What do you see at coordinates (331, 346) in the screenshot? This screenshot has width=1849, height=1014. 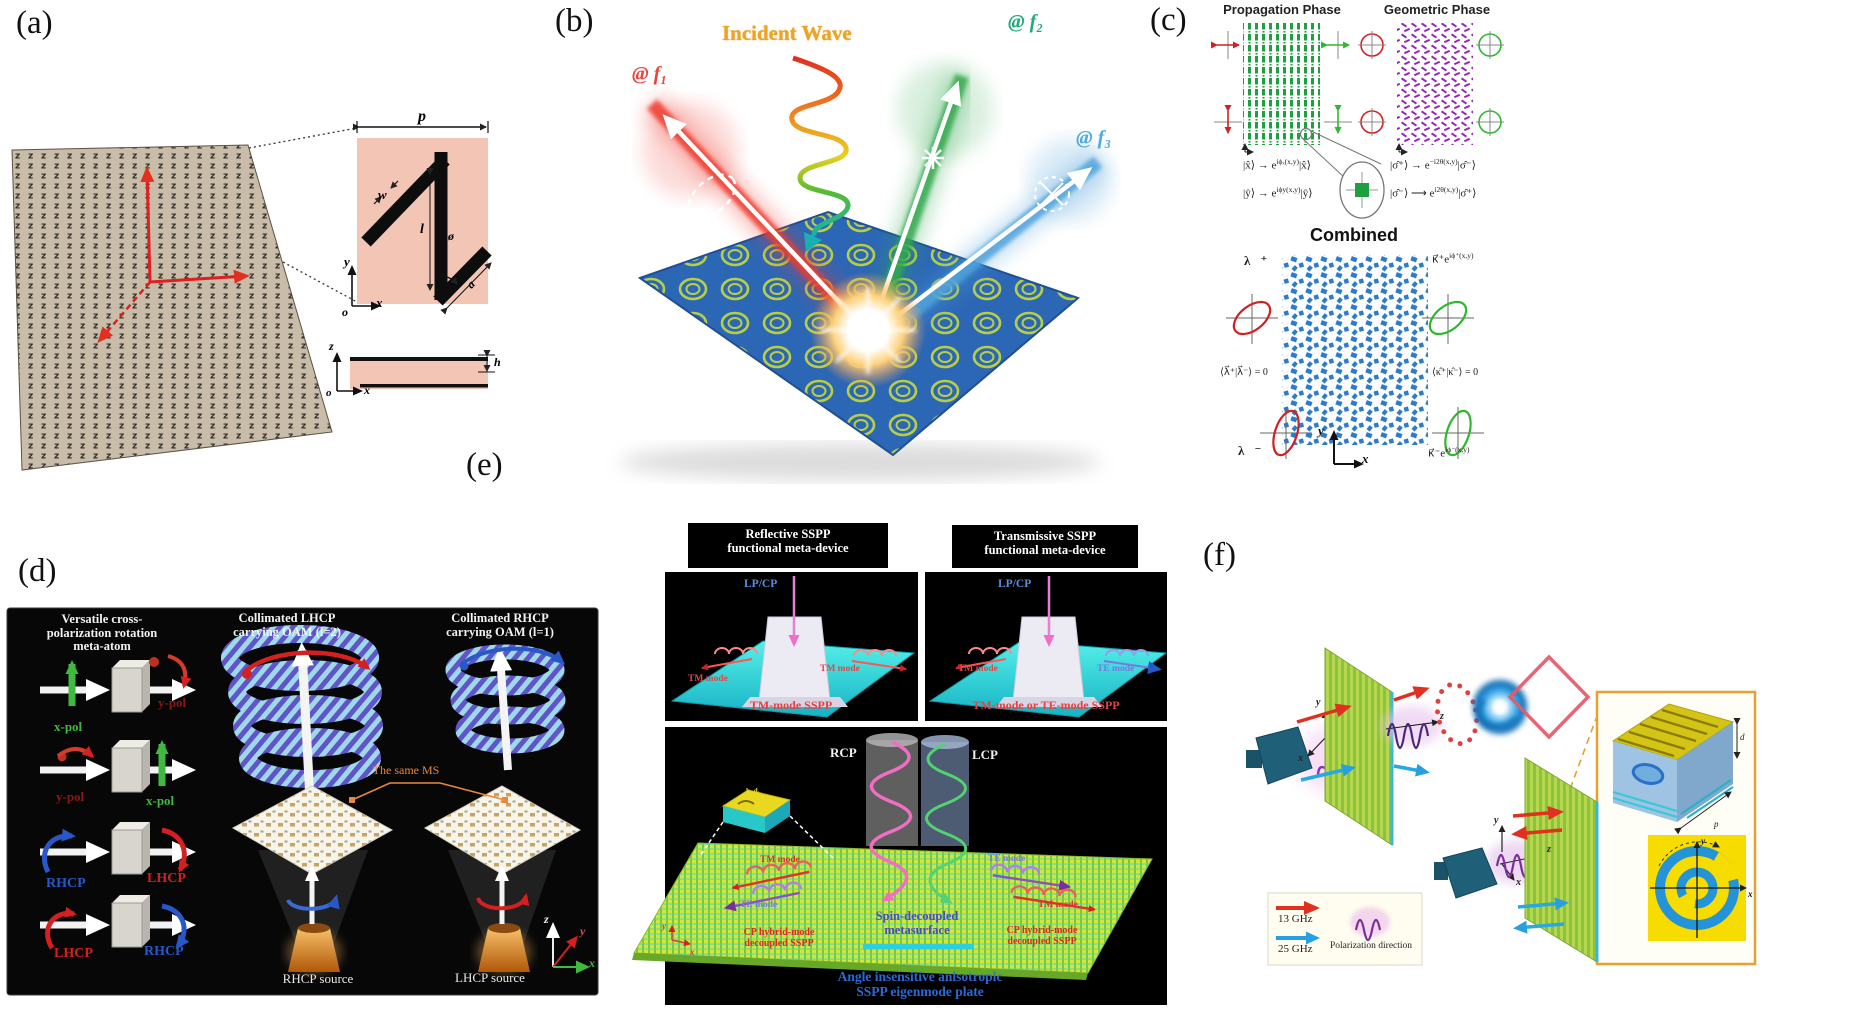 I see `axis-z-label-side: z` at bounding box center [331, 346].